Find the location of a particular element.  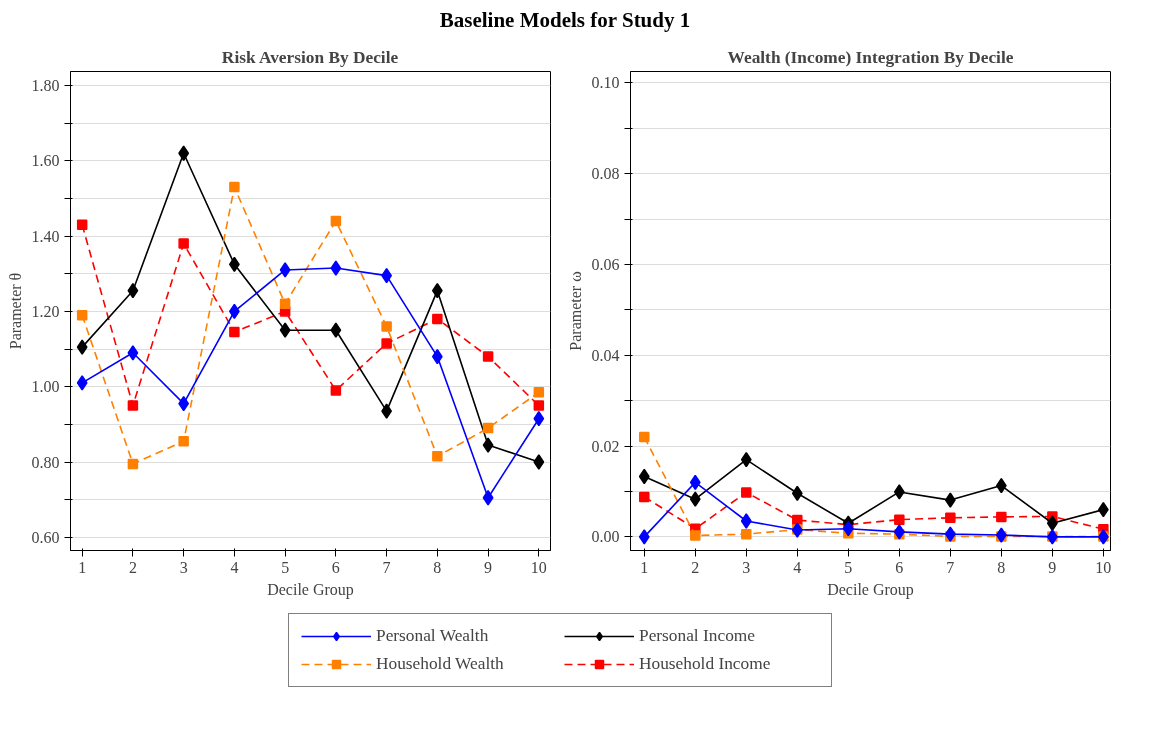

y-tick-label: 0.04 is located at coordinates (605, 355).